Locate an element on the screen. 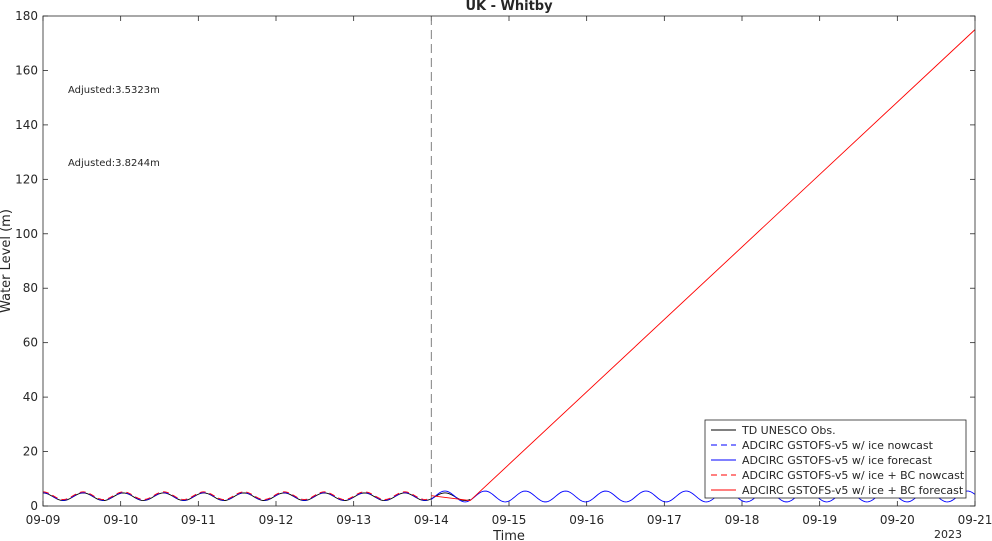 The width and height of the screenshot is (992, 541). annotation-adjusted-red: Adjusted:3.8244m is located at coordinates (114, 163).